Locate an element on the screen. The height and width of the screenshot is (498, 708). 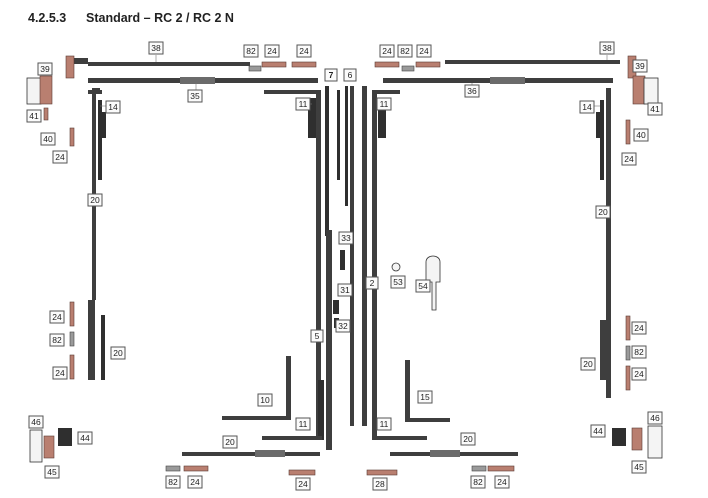
label-45-left: 45 is located at coordinates (52, 472).